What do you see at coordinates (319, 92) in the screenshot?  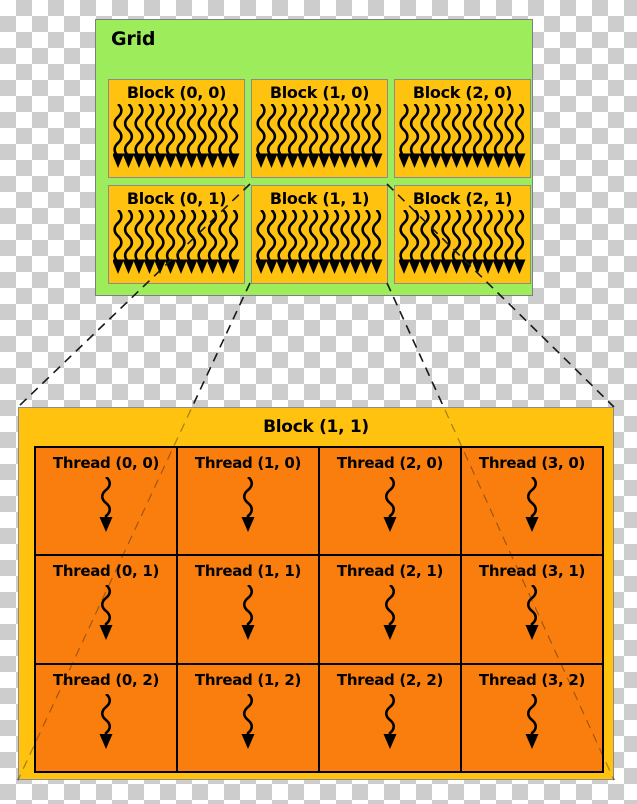 I see `block-label: Block (1, 0)` at bounding box center [319, 92].